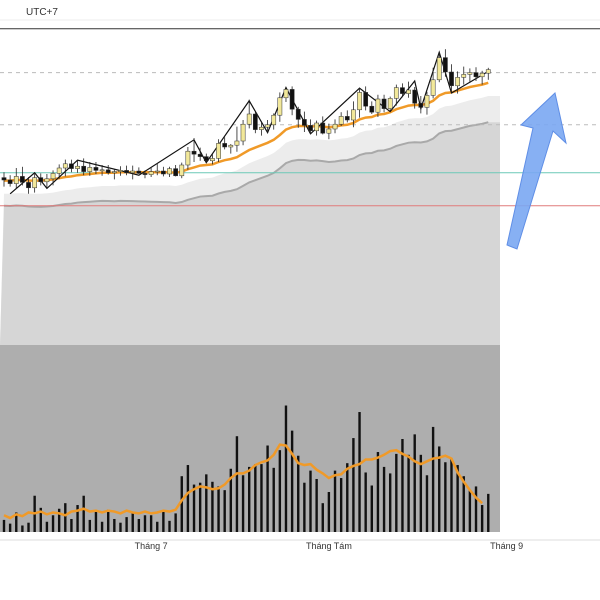 The image size is (600, 600). What do you see at coordinates (329, 546) in the screenshot?
I see `x-tick-label: Tháng Tám` at bounding box center [329, 546].